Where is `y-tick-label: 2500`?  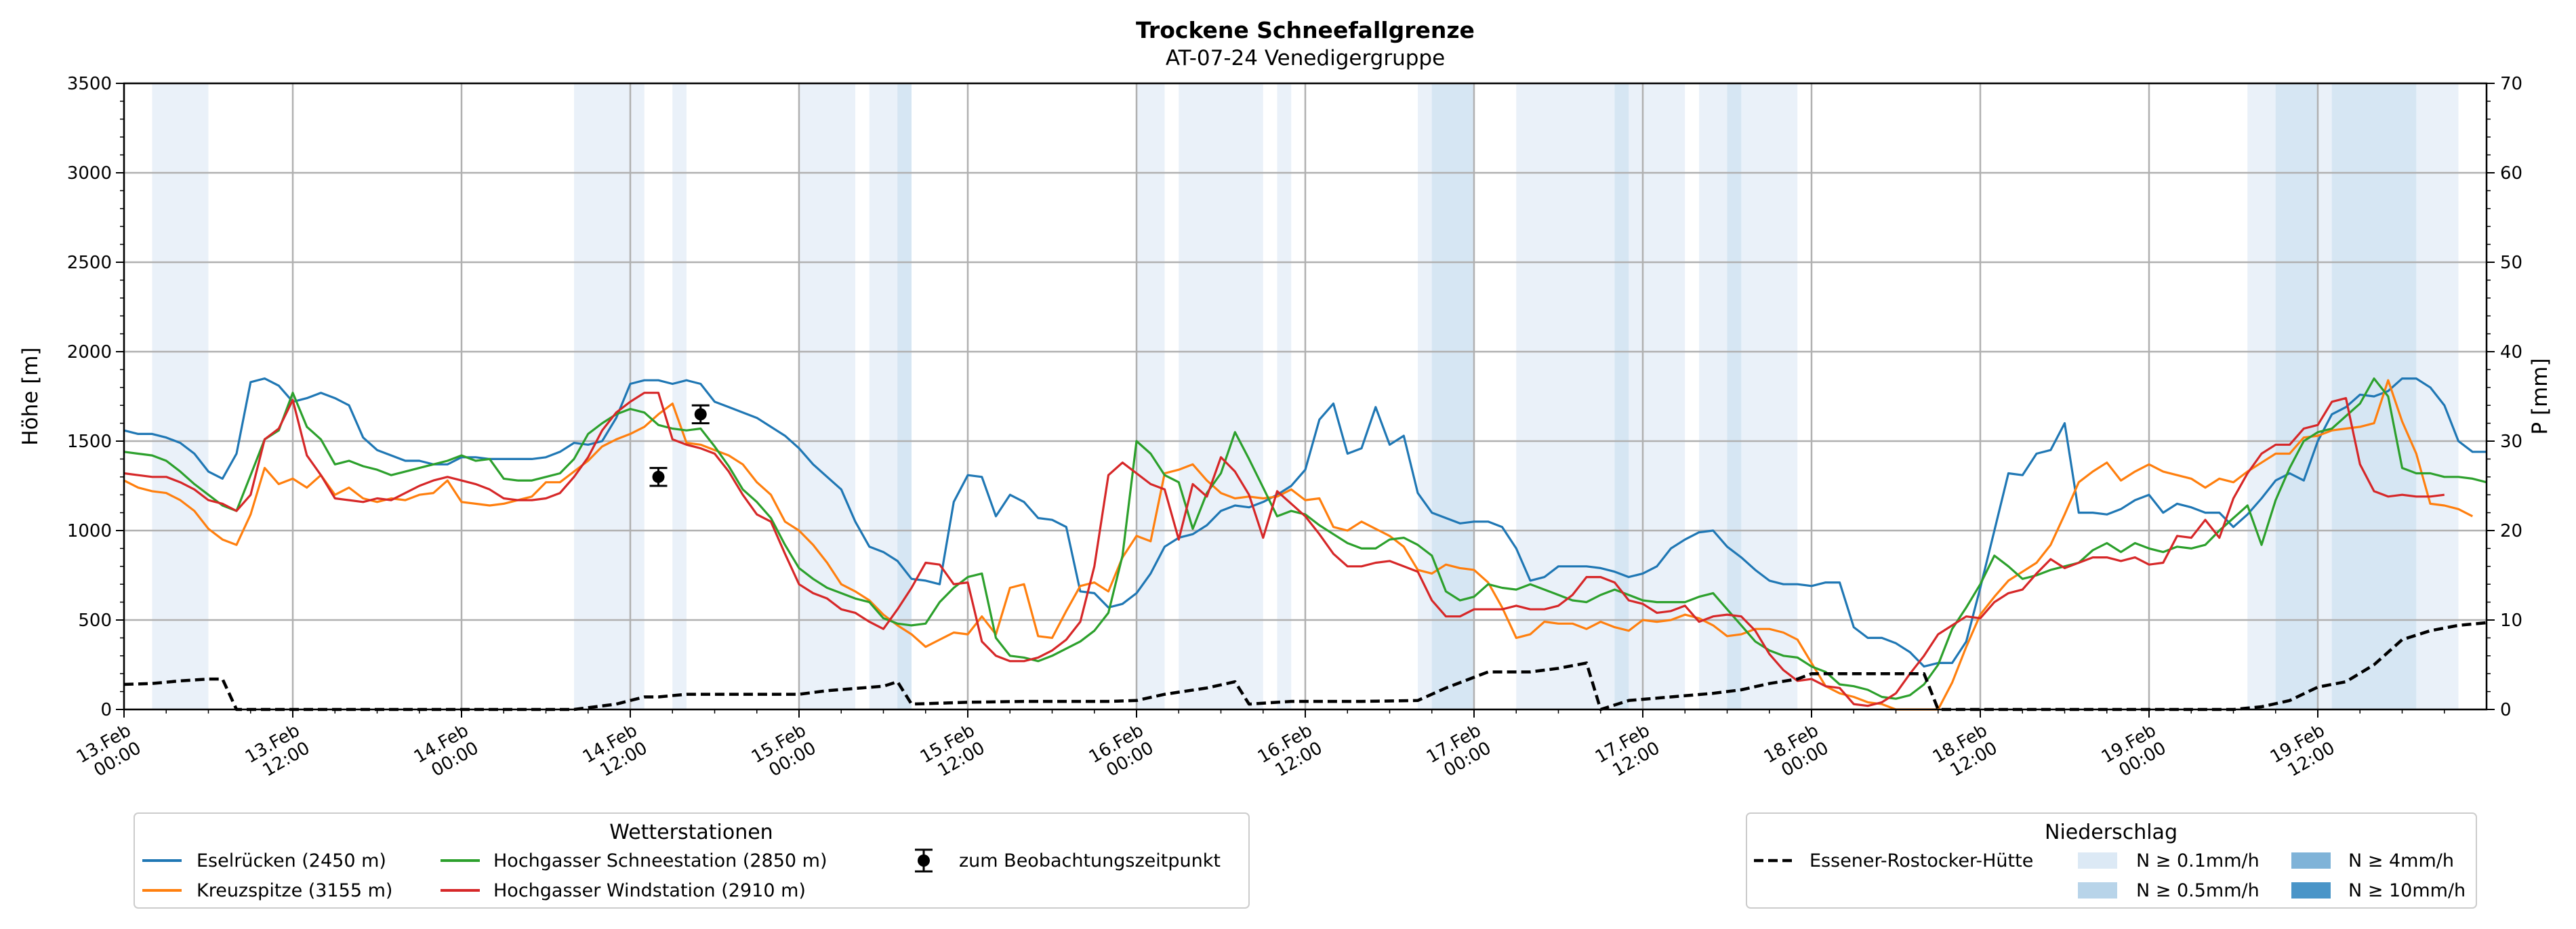 y-tick-label: 2500 is located at coordinates (90, 263).